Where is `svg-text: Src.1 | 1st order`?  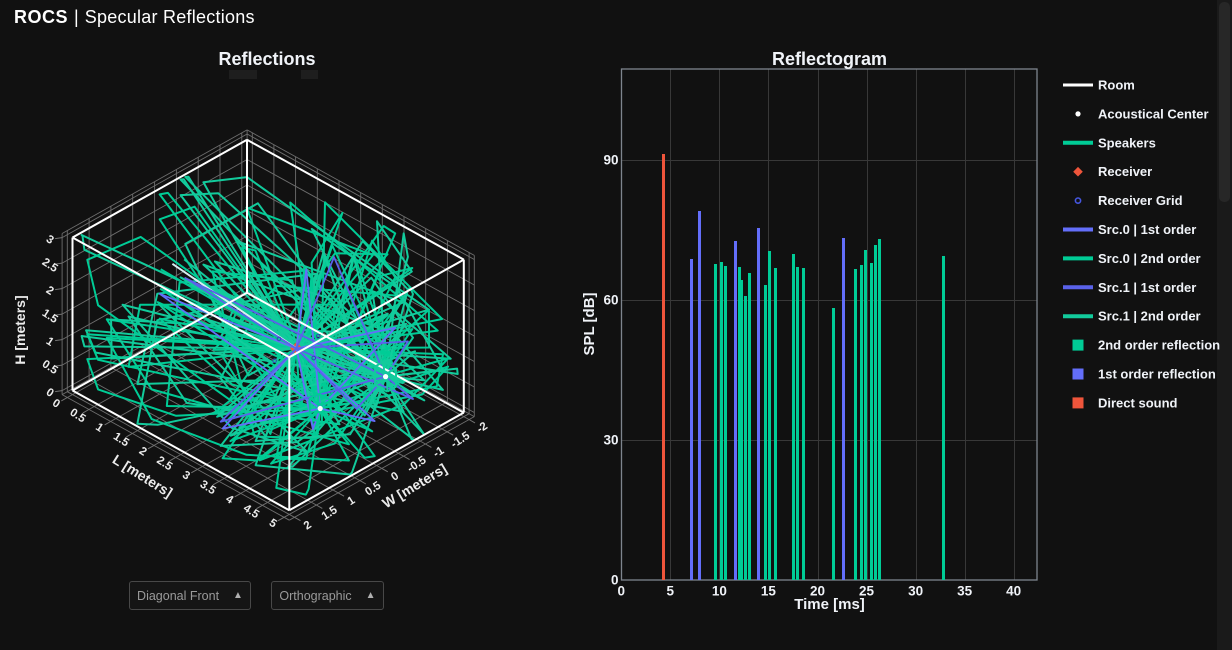
svg-text: Src.1 | 1st order is located at coordinates (1147, 287).